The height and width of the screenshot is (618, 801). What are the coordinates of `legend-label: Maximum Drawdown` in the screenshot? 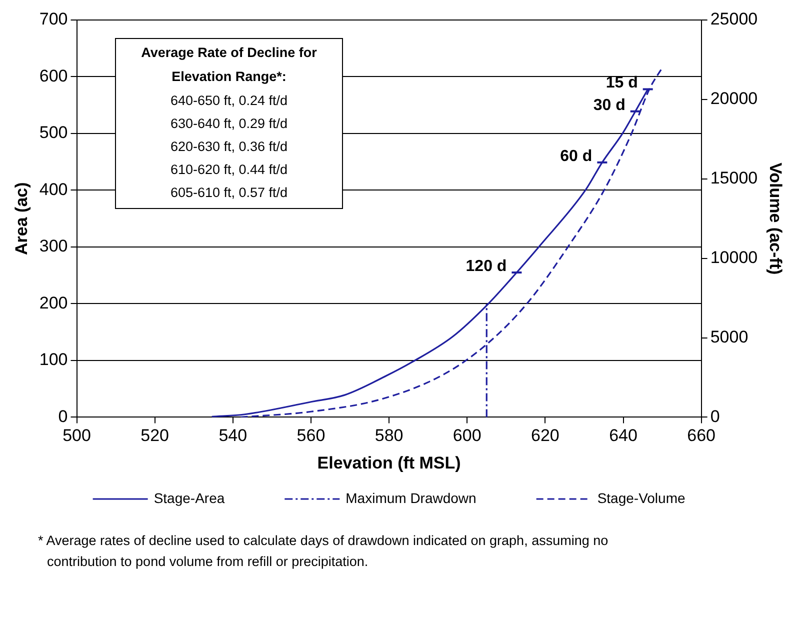 It's located at (411, 498).